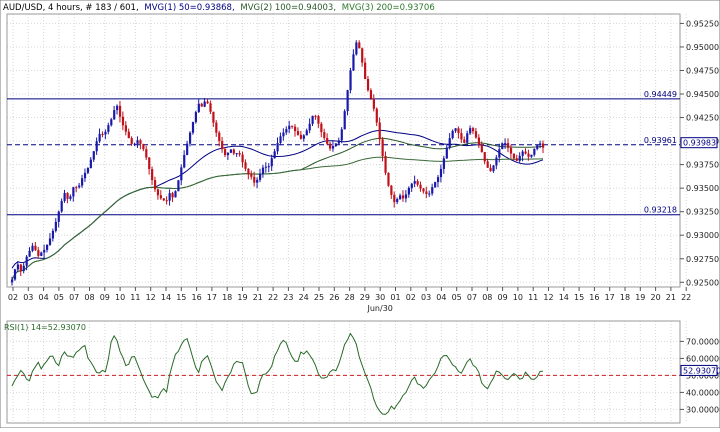 This screenshot has width=720, height=432. I want to click on last-price-label: 0.93983, so click(699, 143).